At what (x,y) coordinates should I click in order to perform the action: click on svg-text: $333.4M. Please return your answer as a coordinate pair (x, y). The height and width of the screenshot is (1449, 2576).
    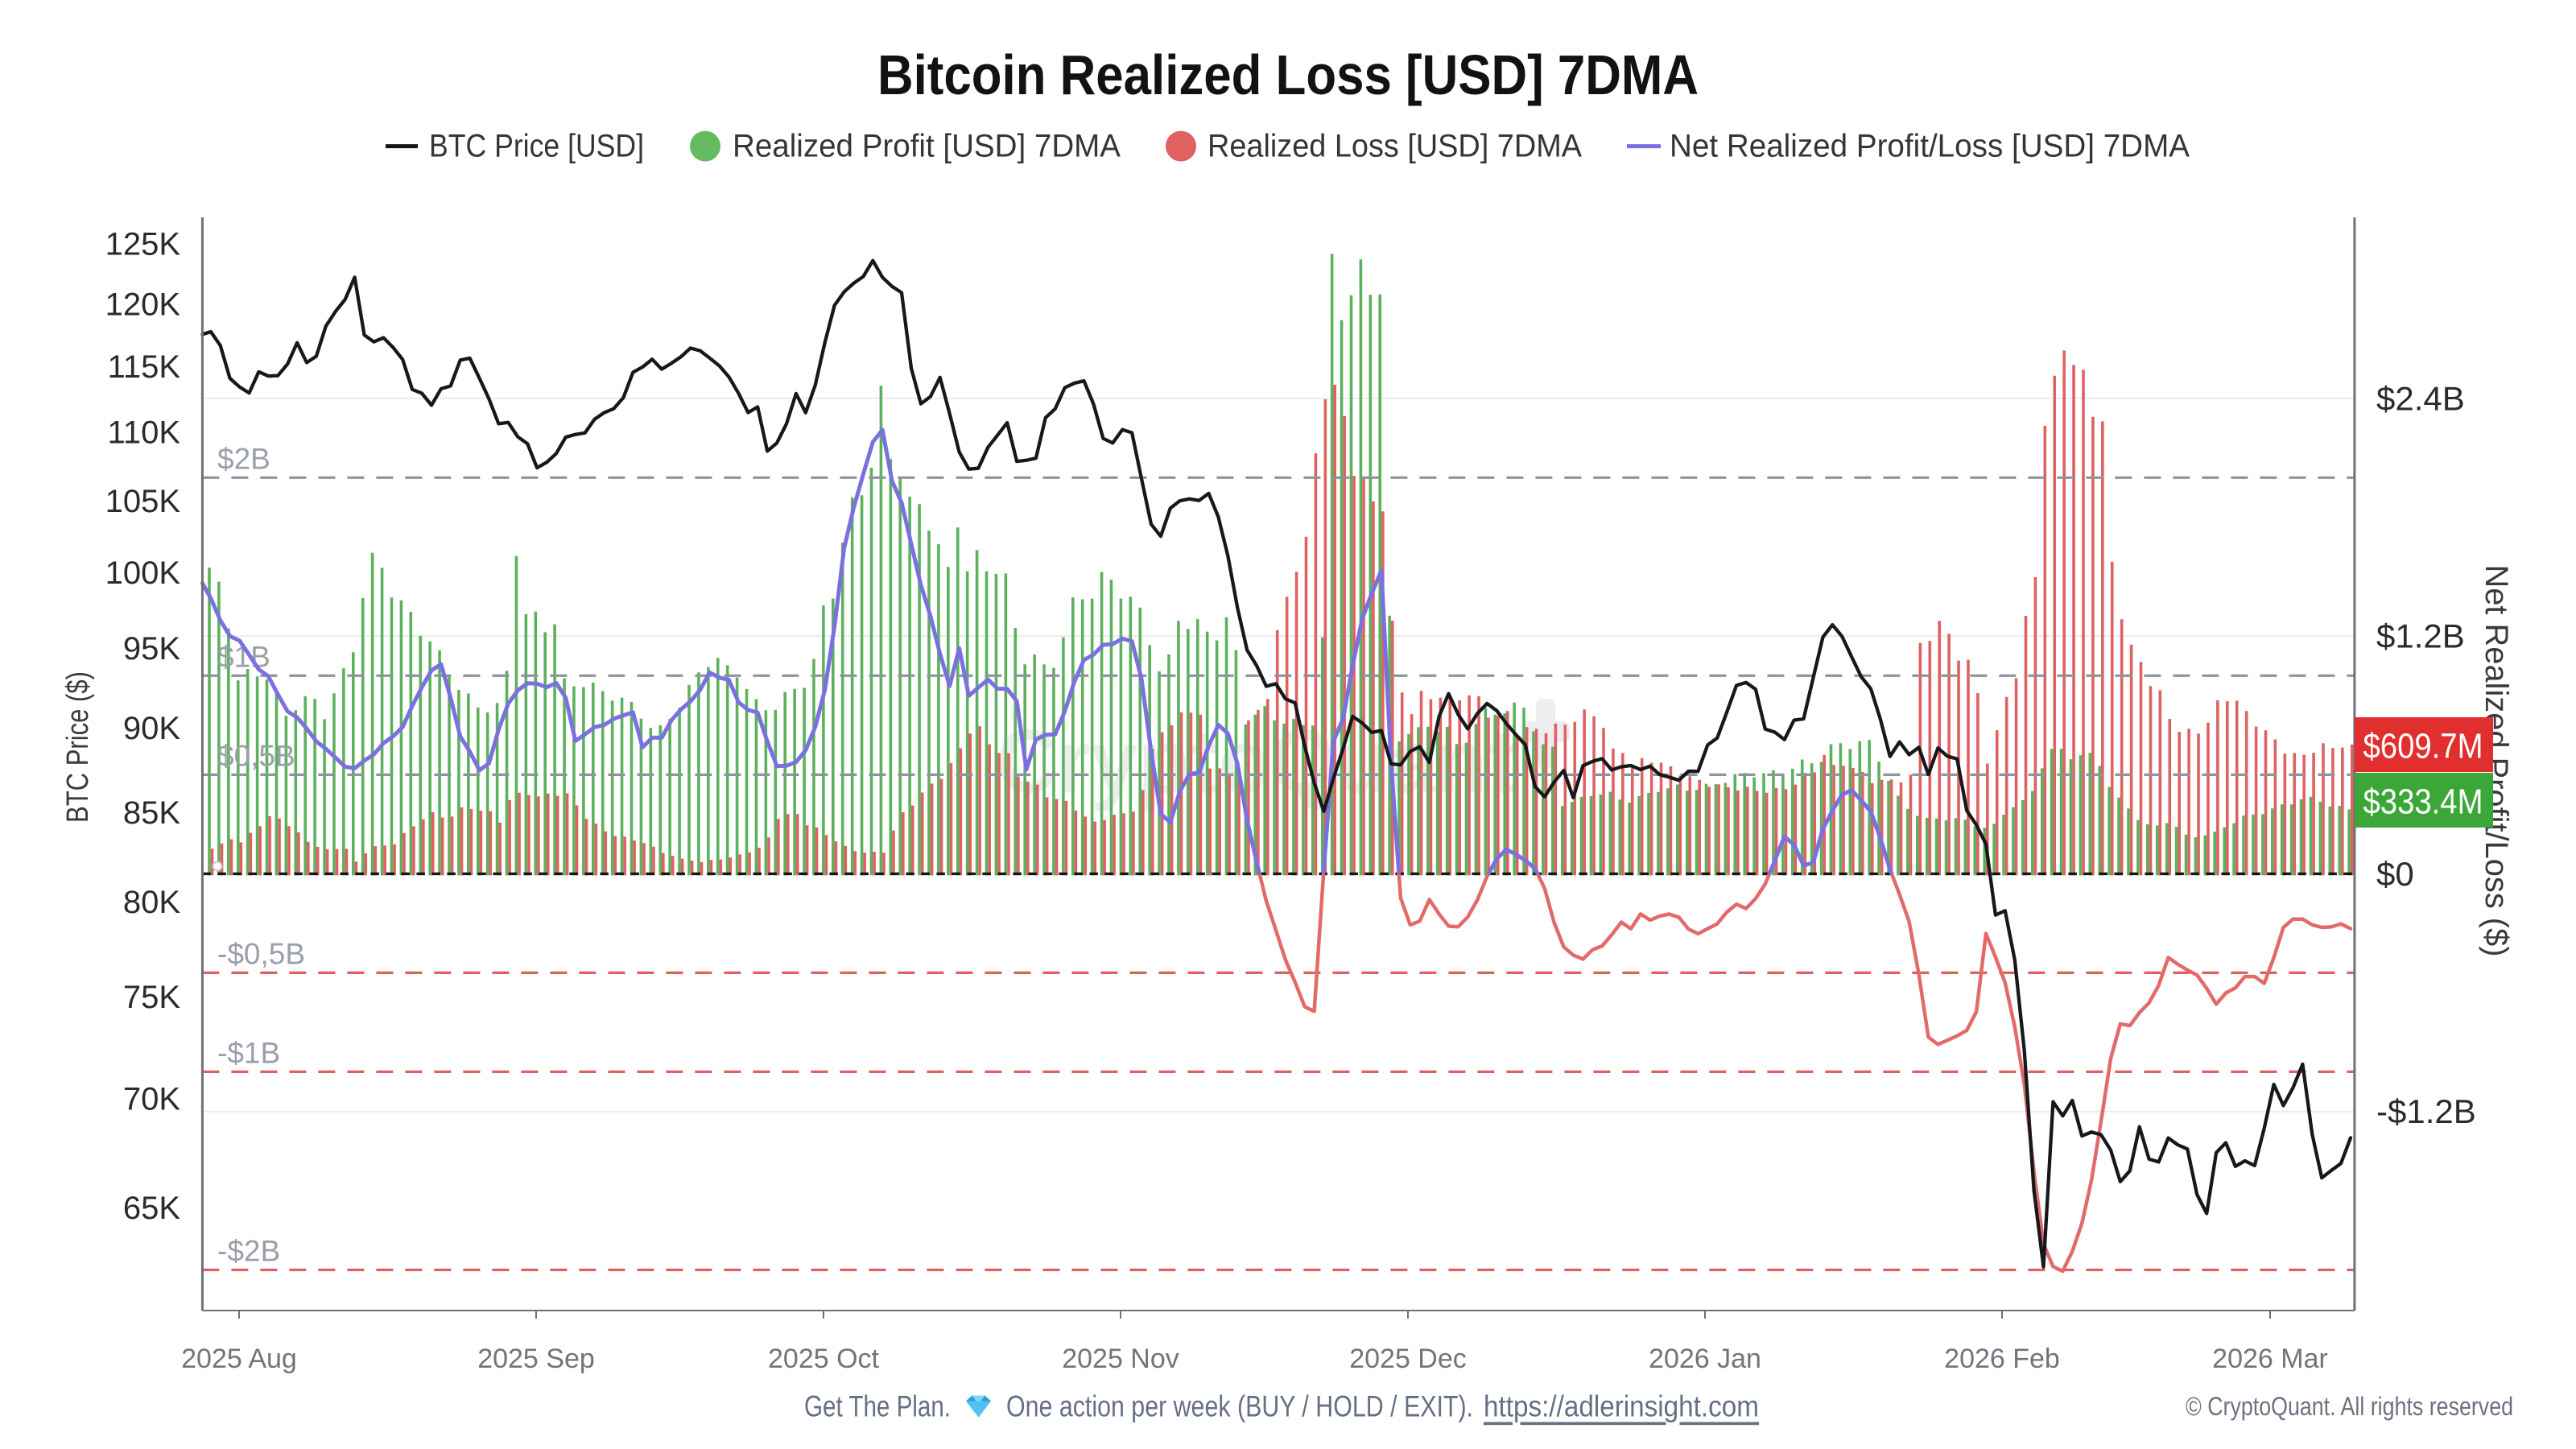
    Looking at the image, I should click on (2423, 802).